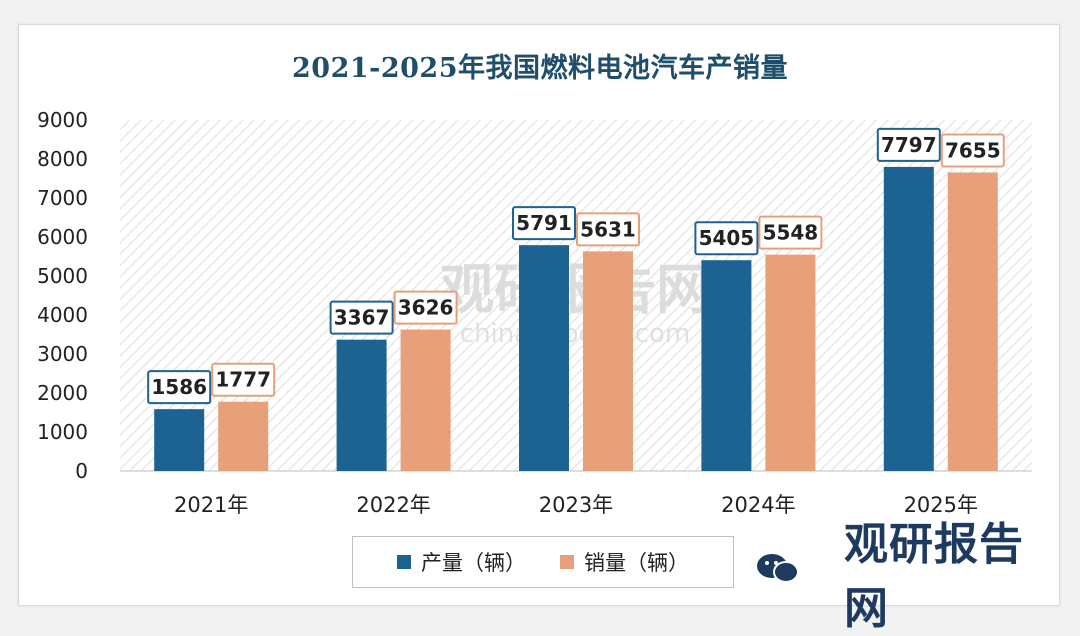 This screenshot has width=1080, height=636. Describe the element at coordinates (62, 120) in the screenshot. I see `y-tick-label: 9000` at that location.